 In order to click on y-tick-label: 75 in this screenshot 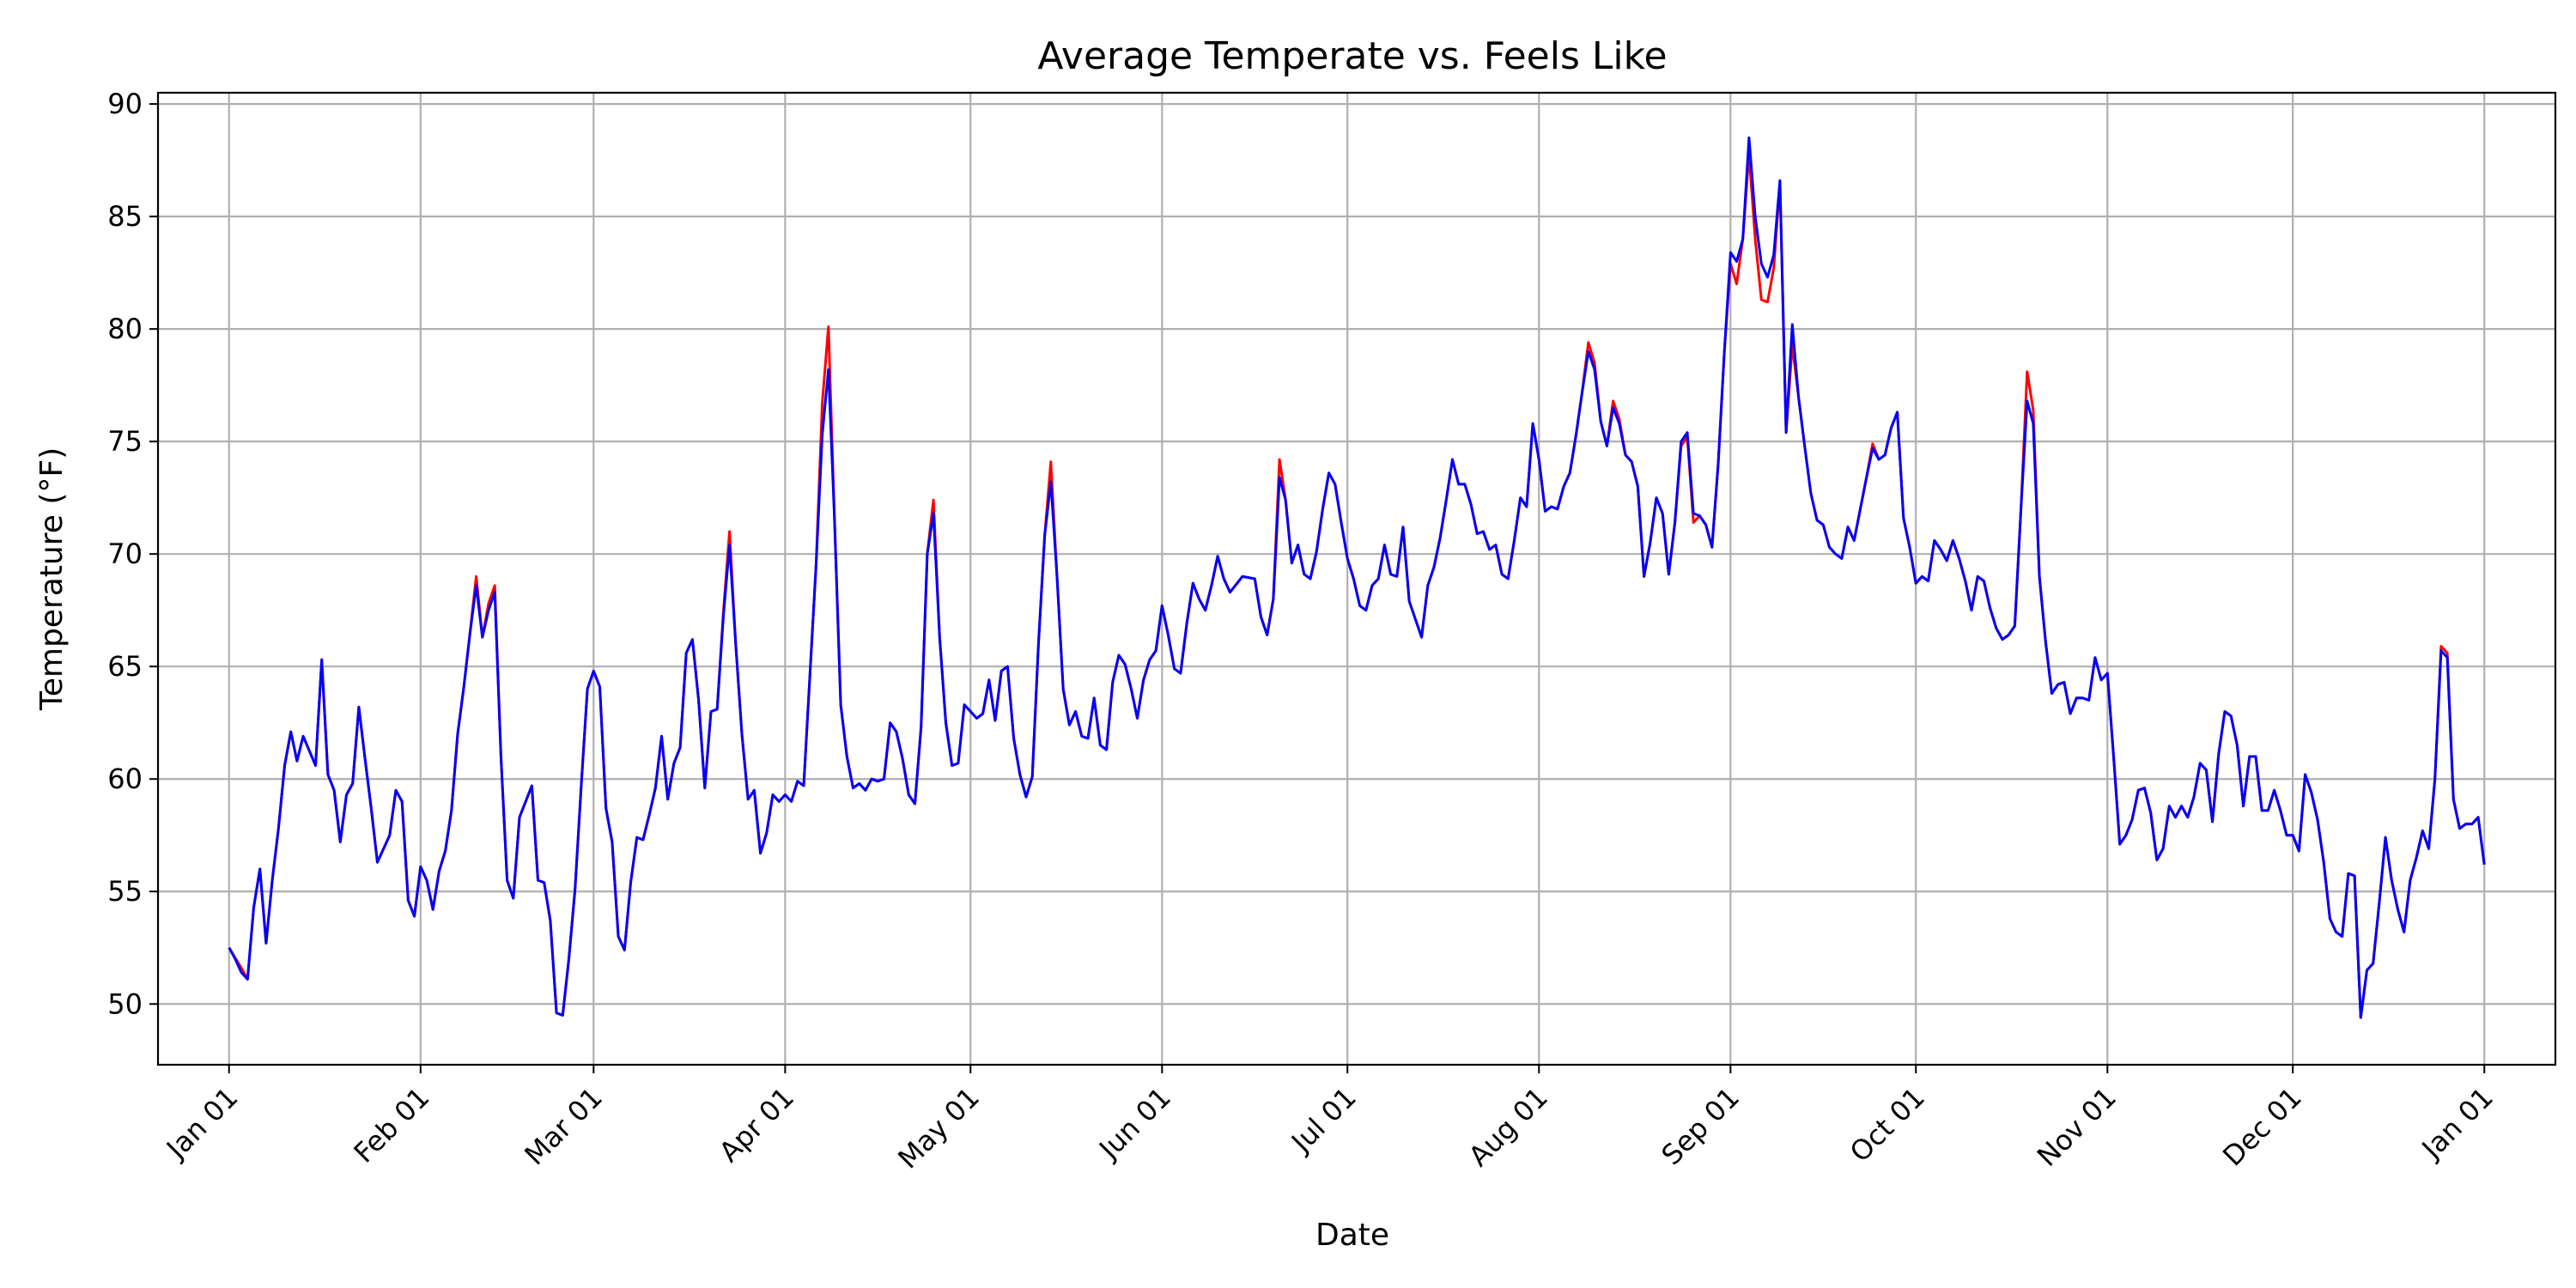, I will do `click(125, 441)`.